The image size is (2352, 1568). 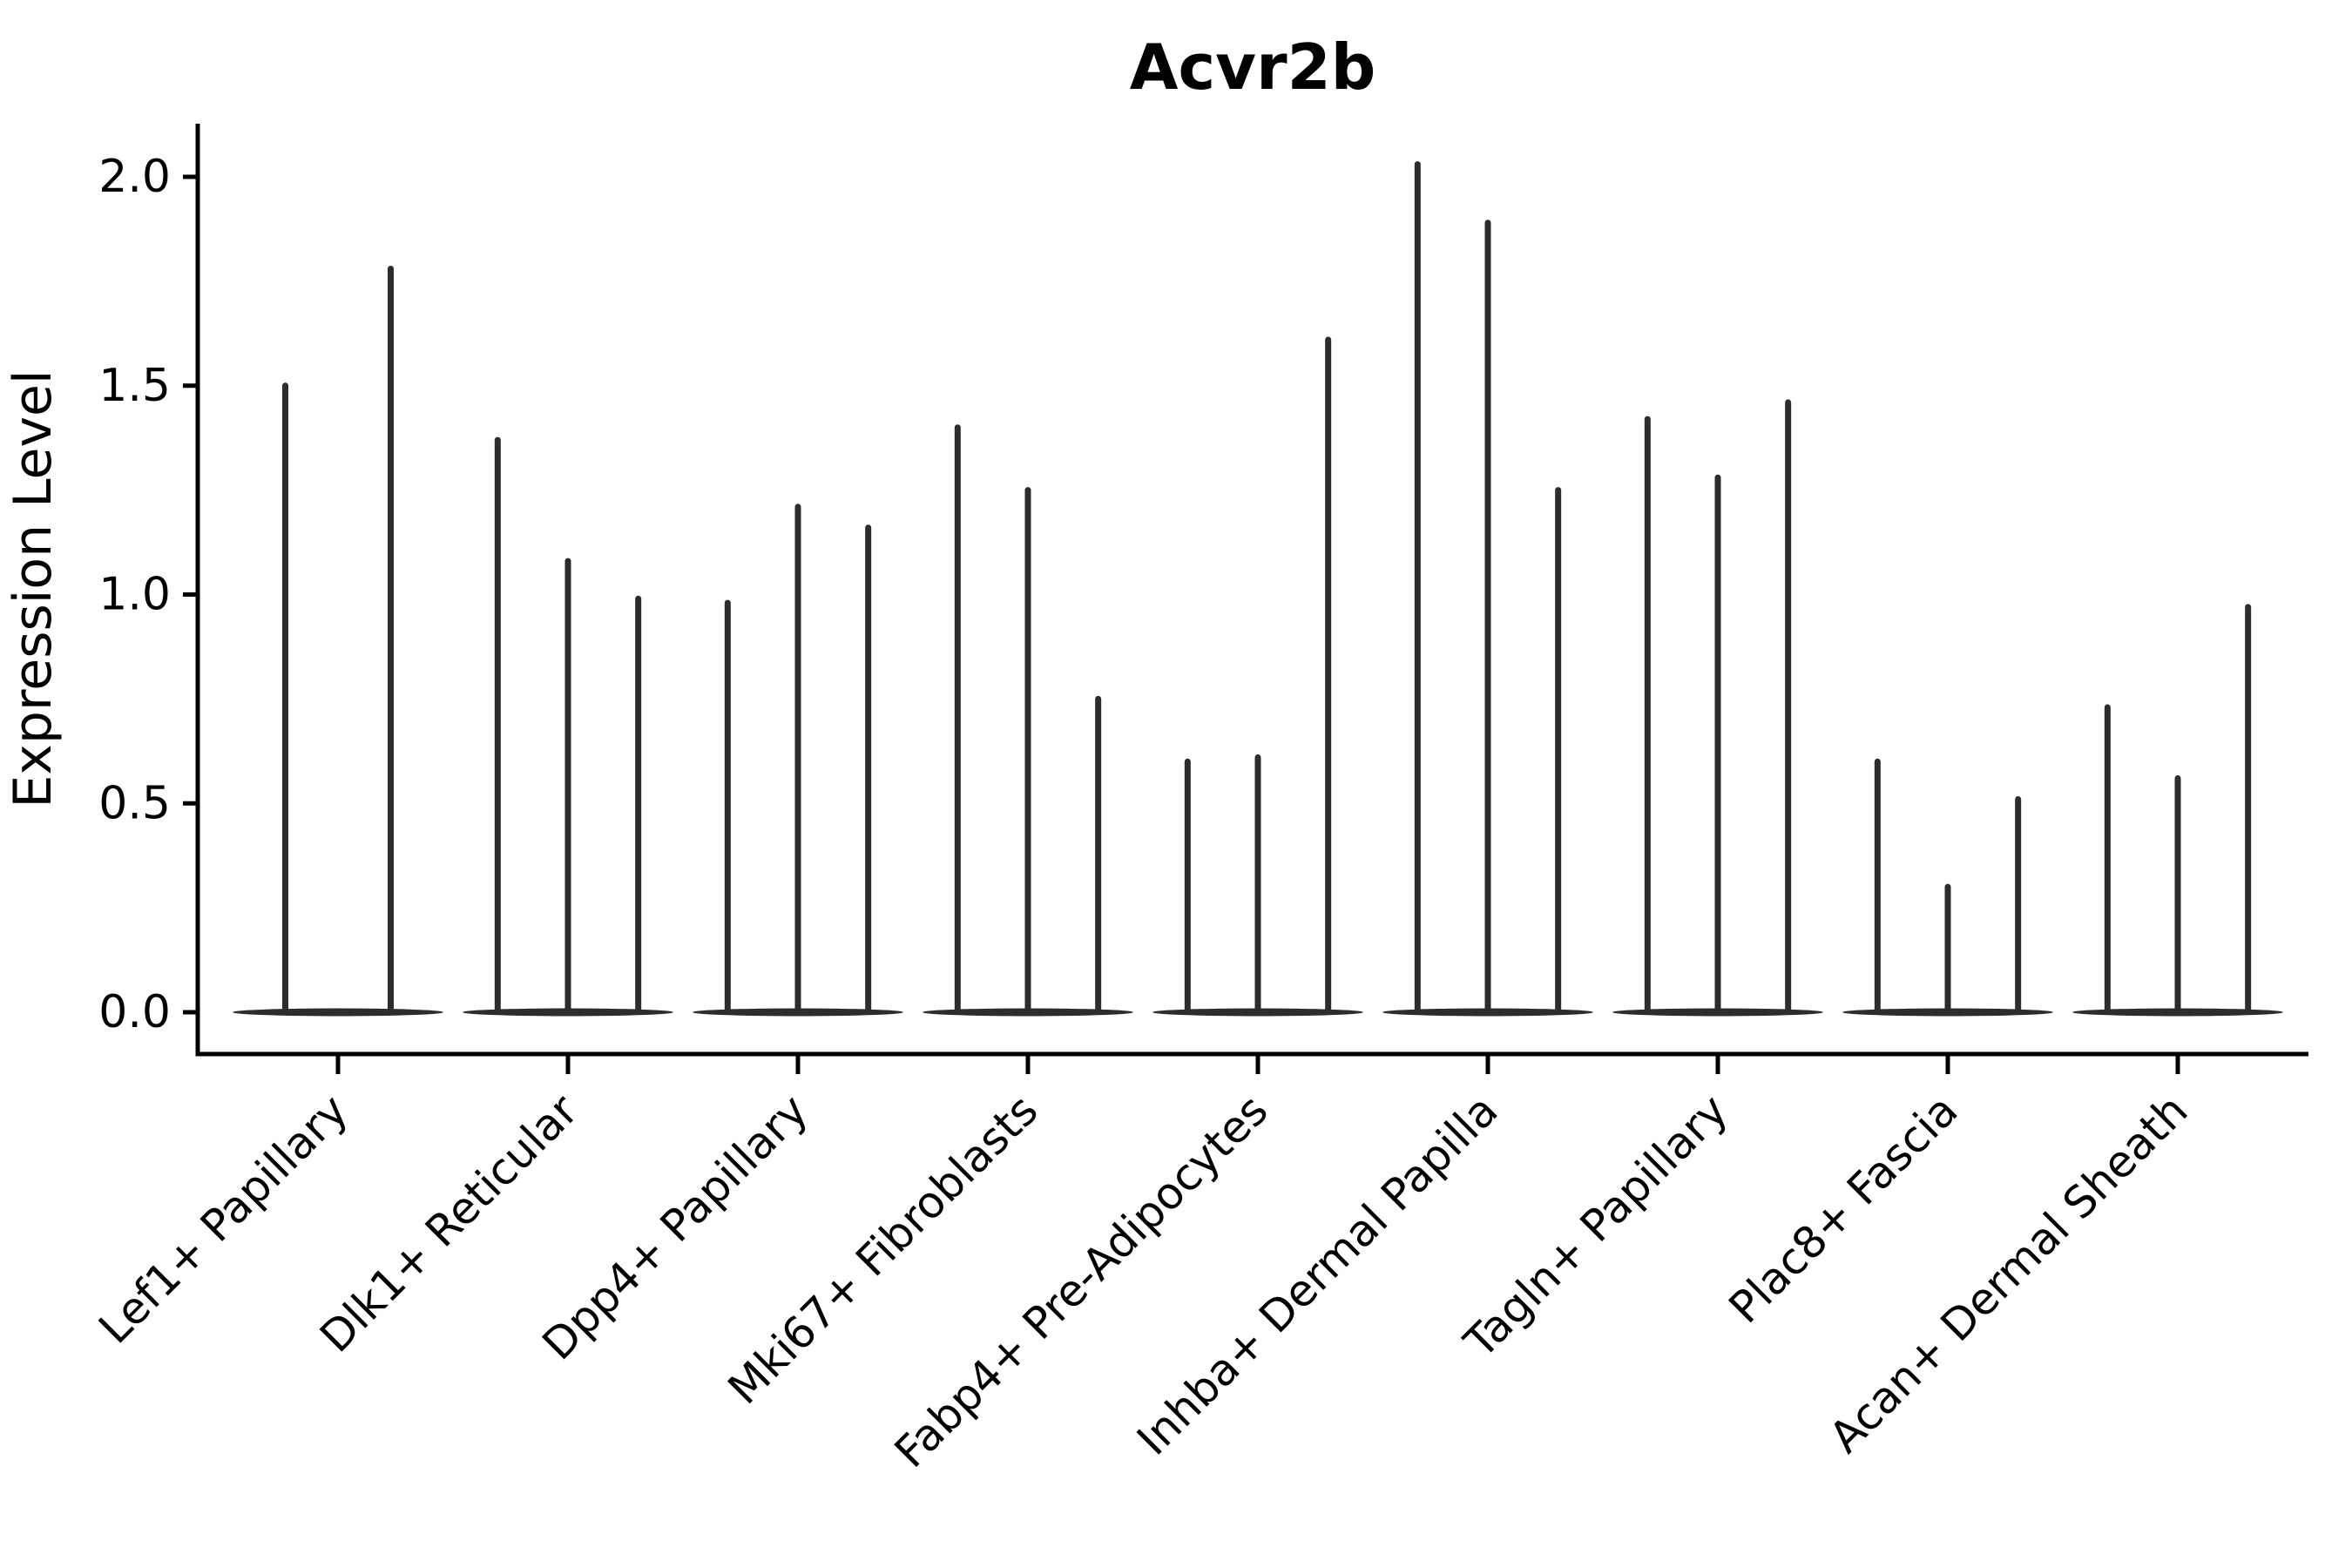 I want to click on x-tick-label: Fabp4+ Pre-Adipocytes, so click(x=1081, y=1281).